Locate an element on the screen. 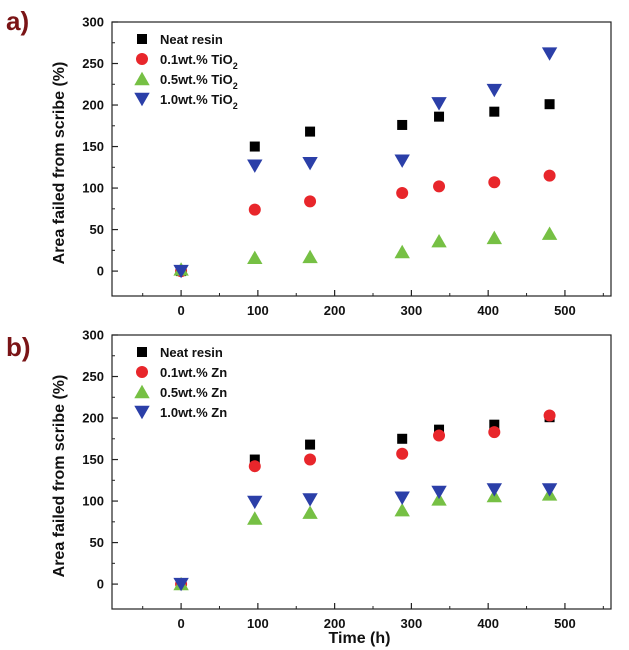  legend-label: 0.5wt.% TiO2 is located at coordinates (199, 81).